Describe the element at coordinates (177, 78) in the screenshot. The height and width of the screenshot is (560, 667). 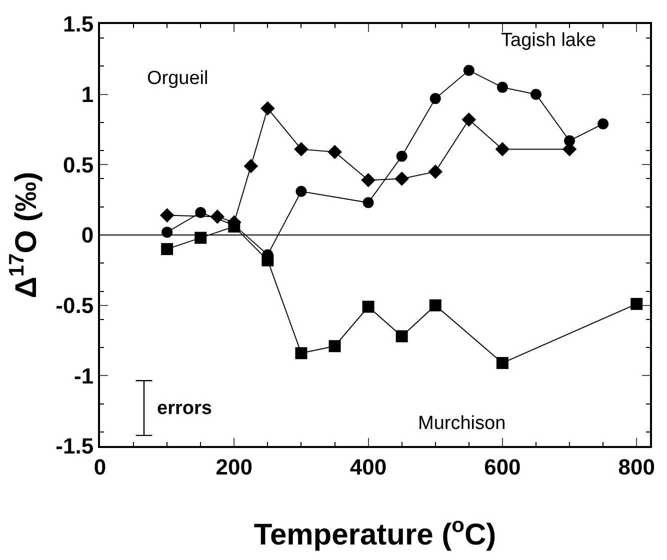
I see `text: Orgueil` at that location.